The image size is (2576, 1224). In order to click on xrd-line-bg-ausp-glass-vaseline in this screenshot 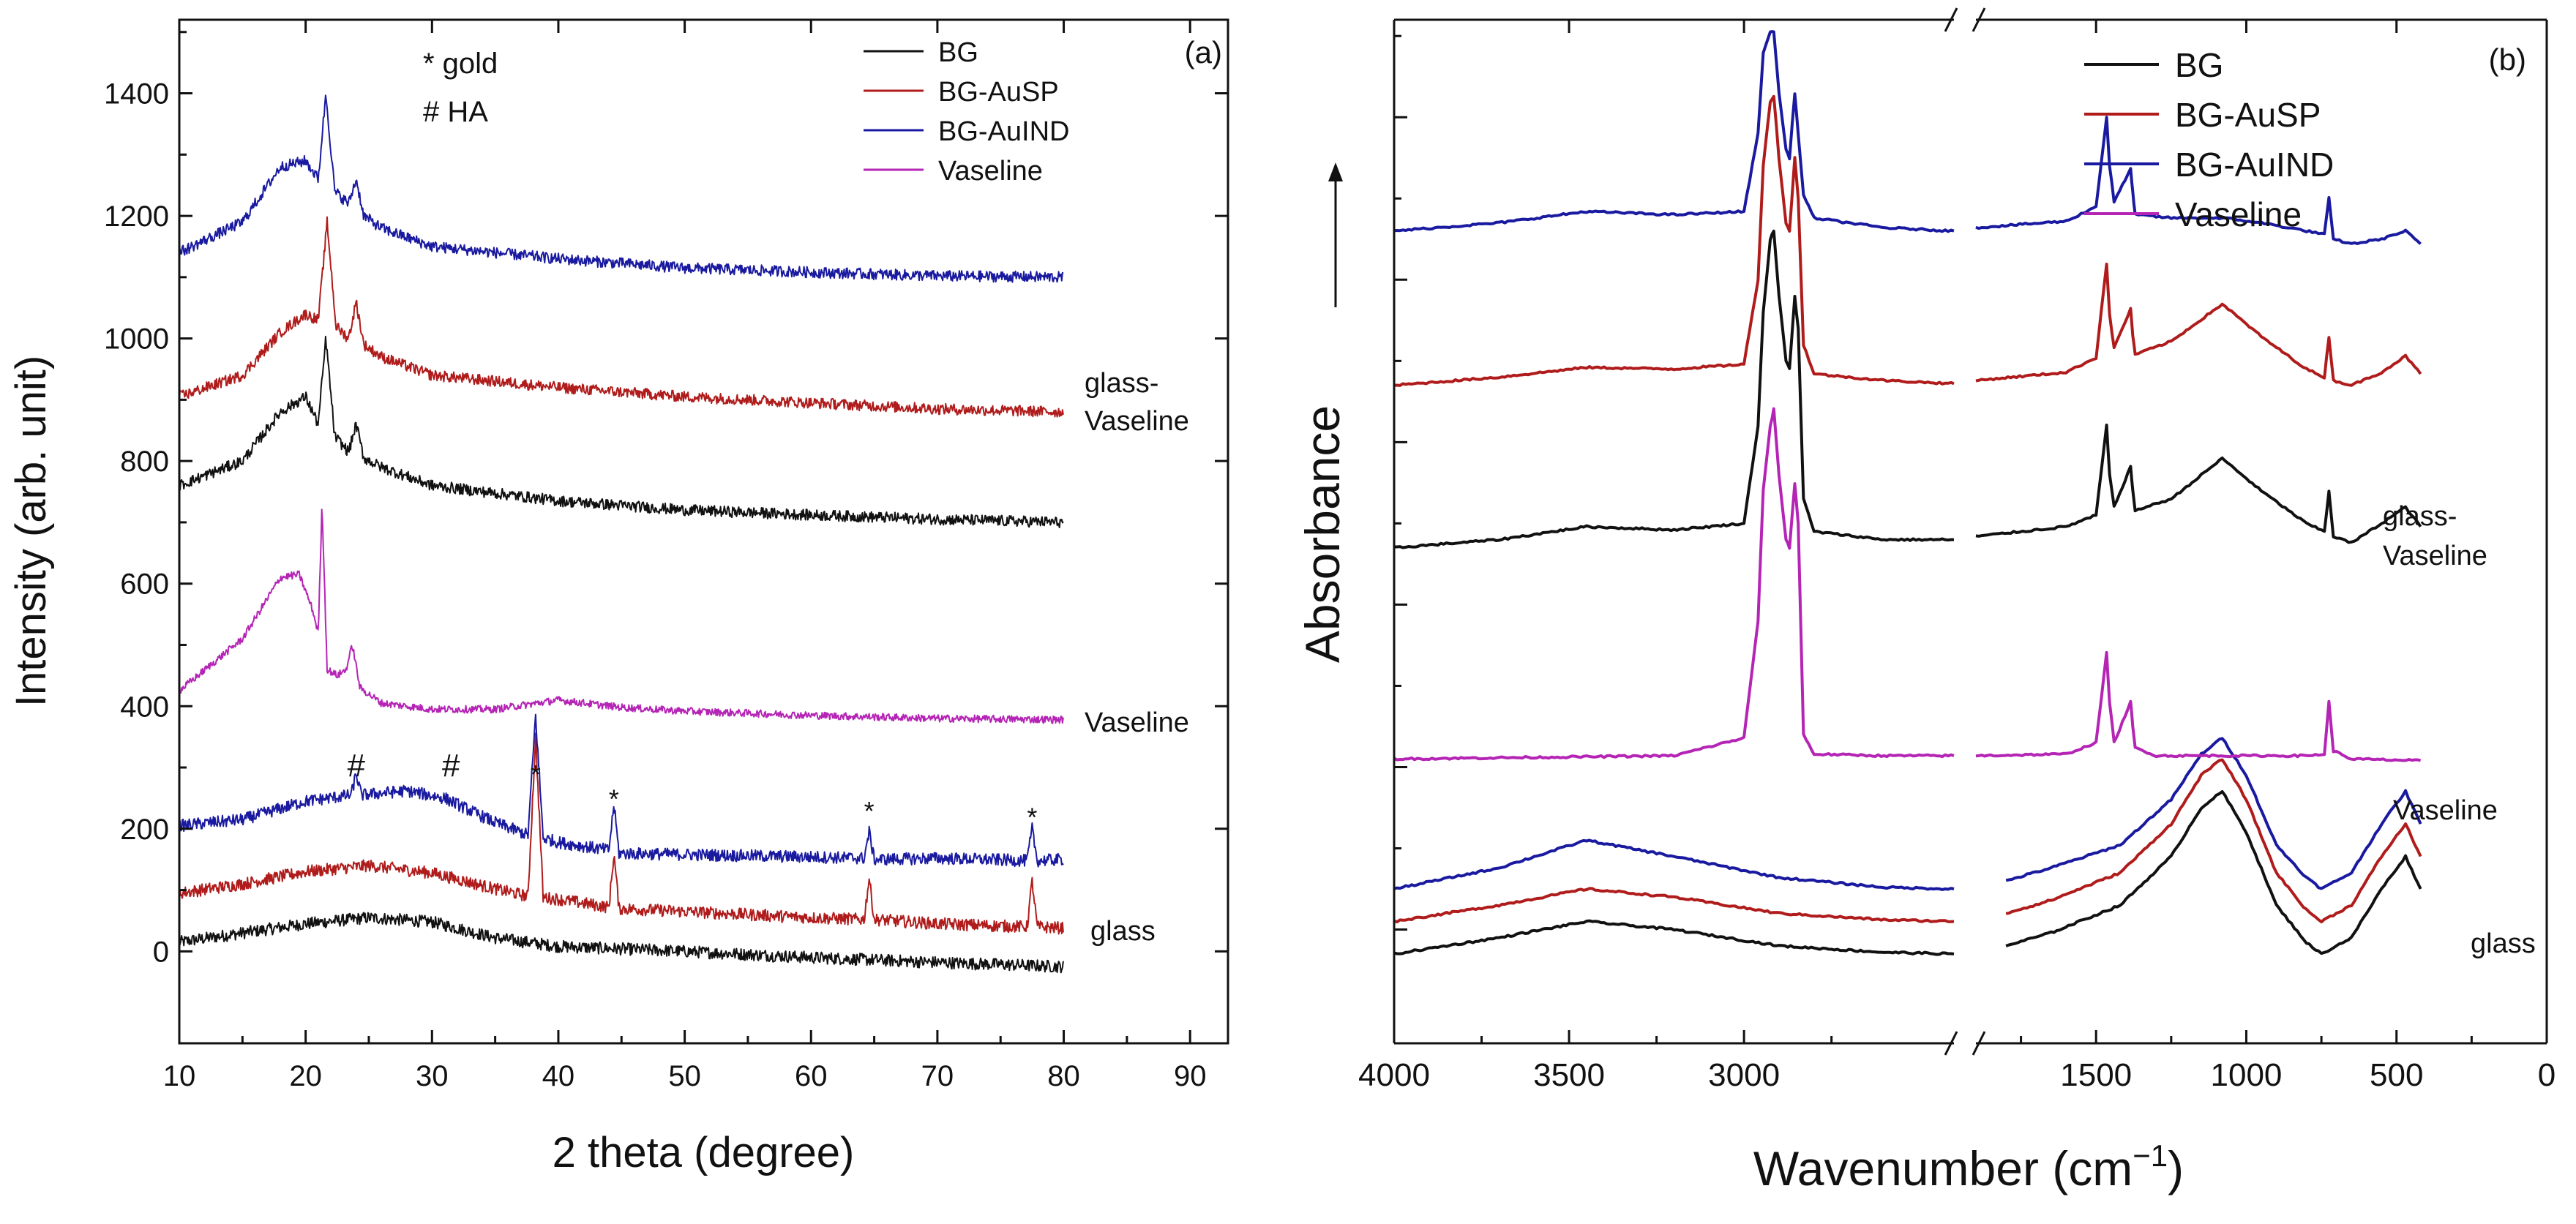, I will do `click(621, 317)`.